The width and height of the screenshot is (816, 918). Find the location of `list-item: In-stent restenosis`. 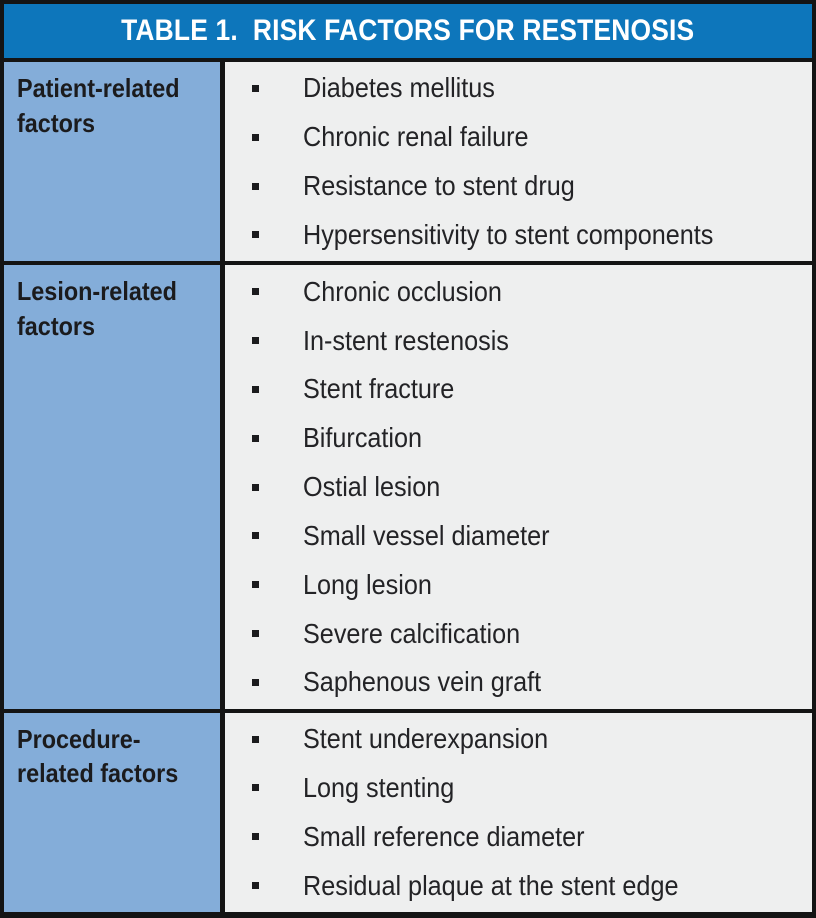

list-item: In-stent restenosis is located at coordinates (518, 340).